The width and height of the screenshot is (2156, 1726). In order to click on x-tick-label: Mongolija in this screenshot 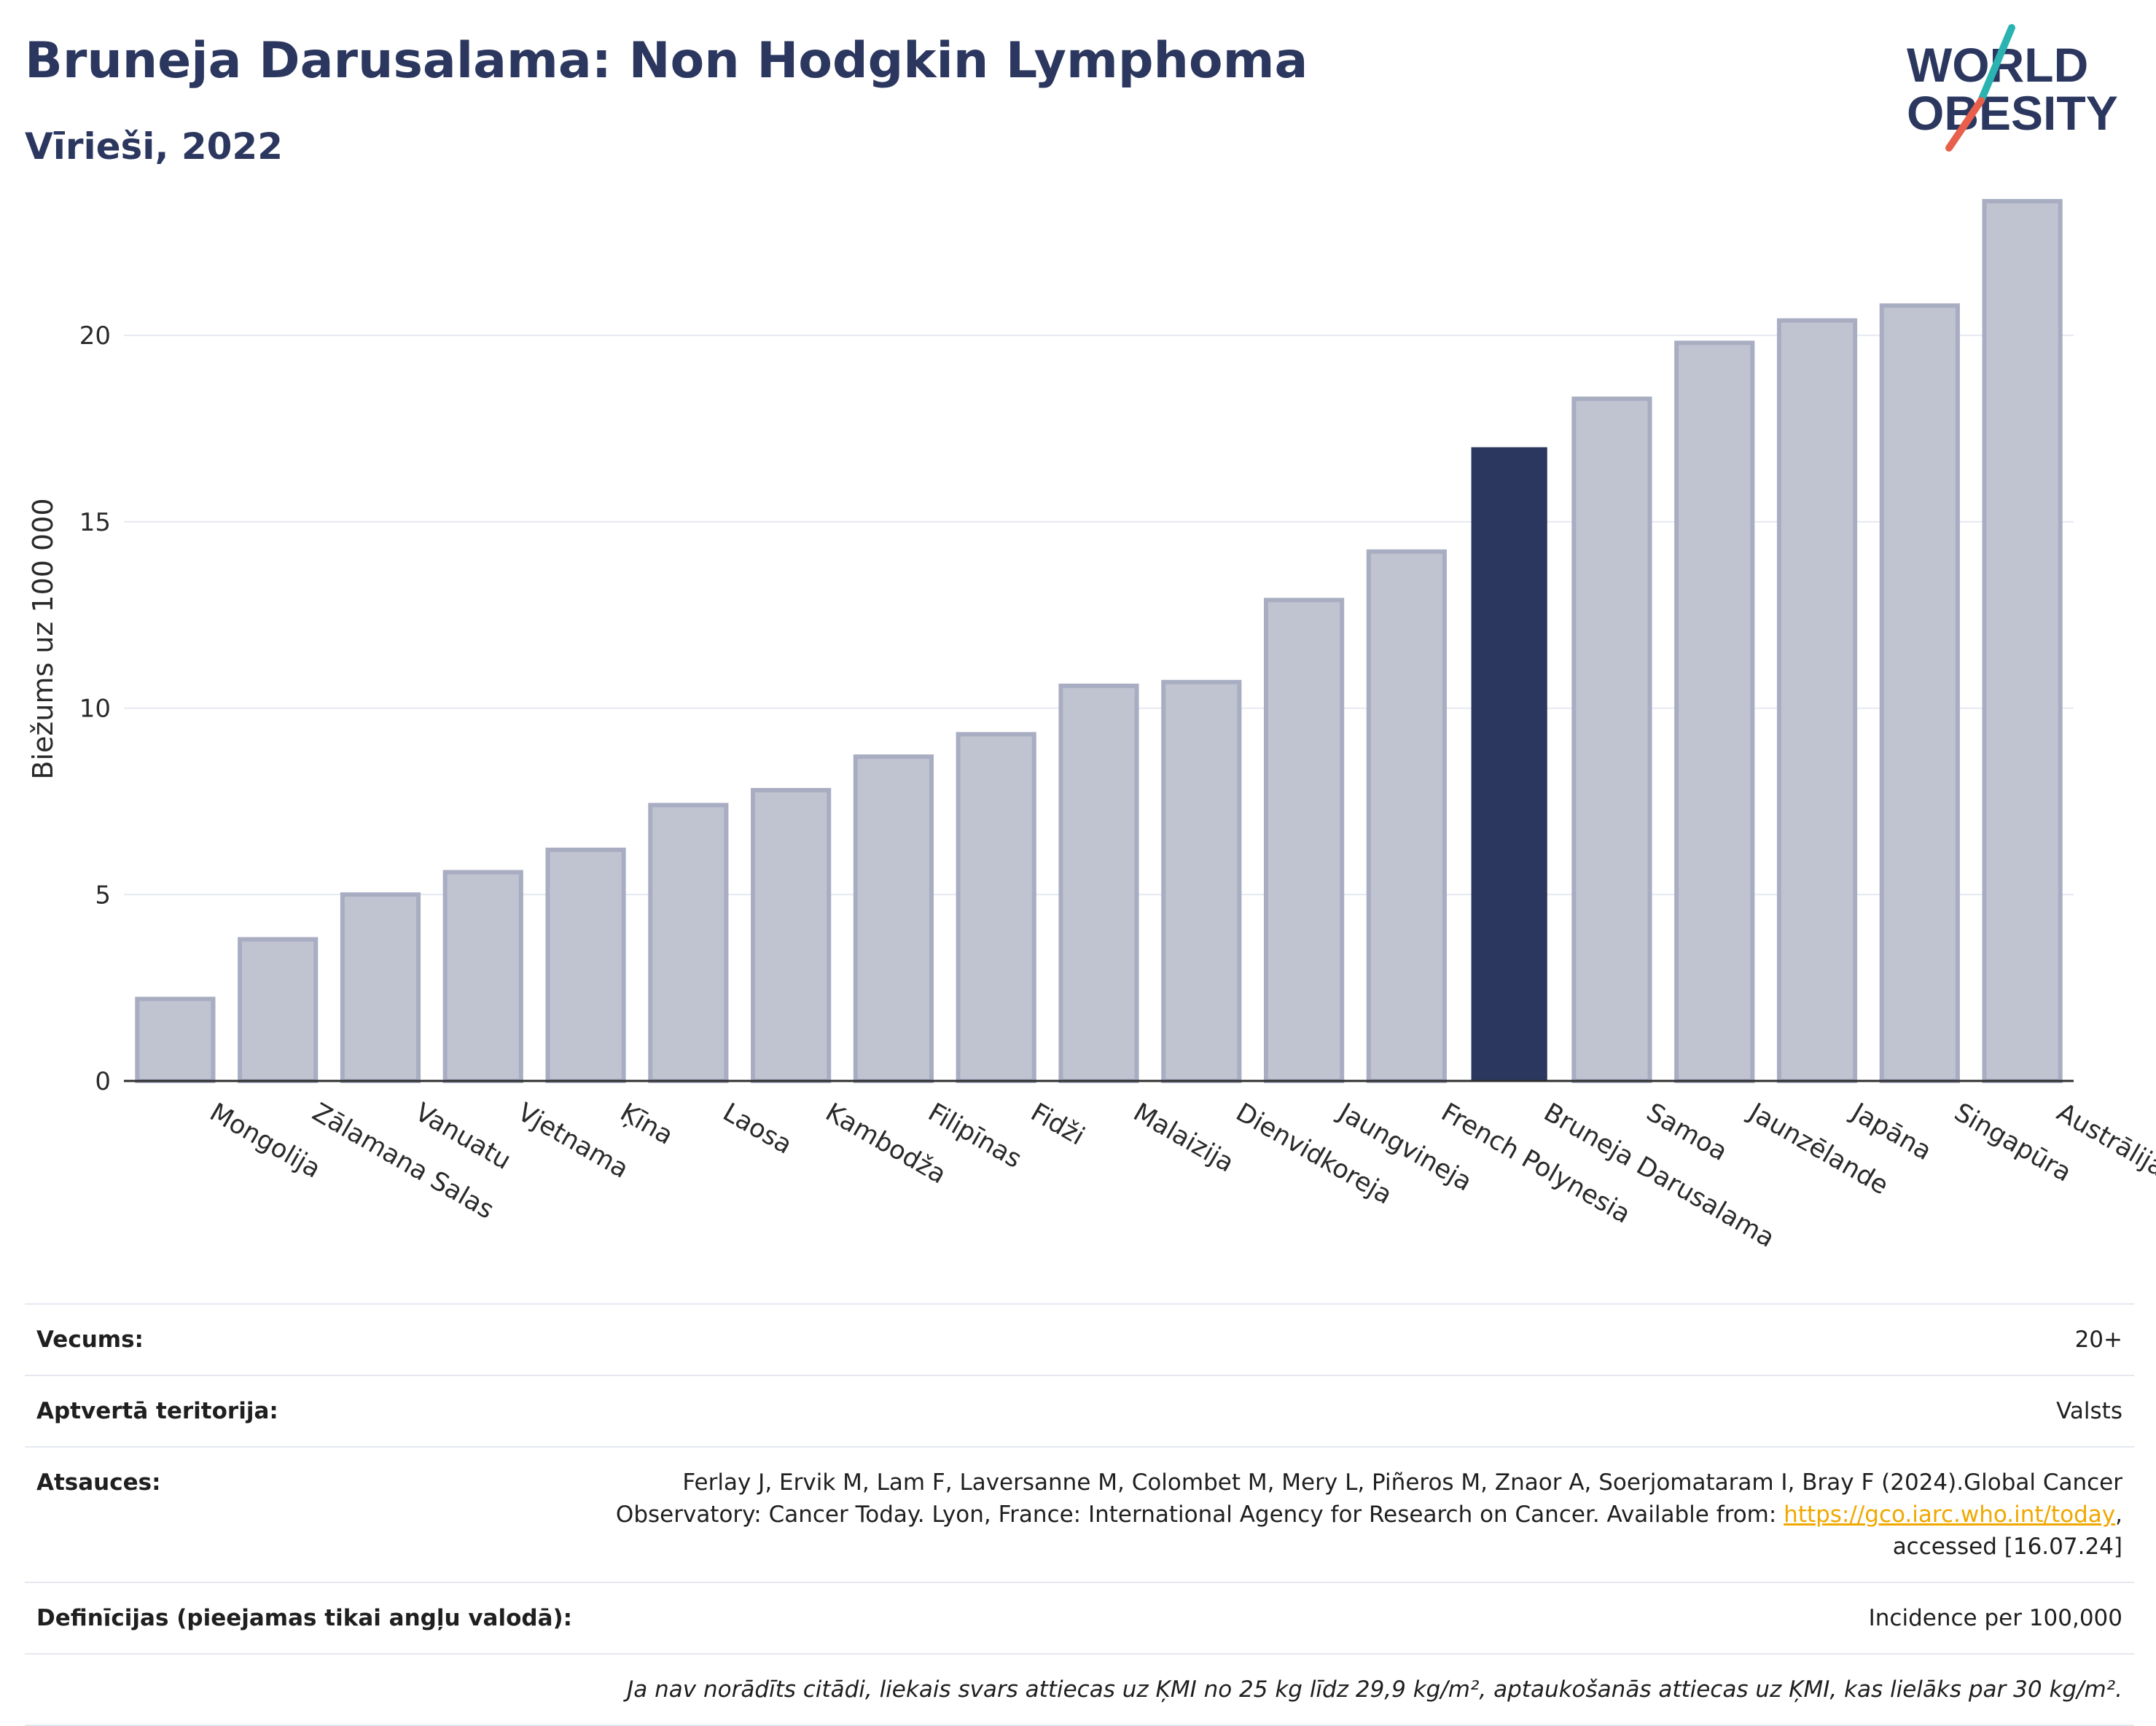, I will do `click(265, 1141)`.